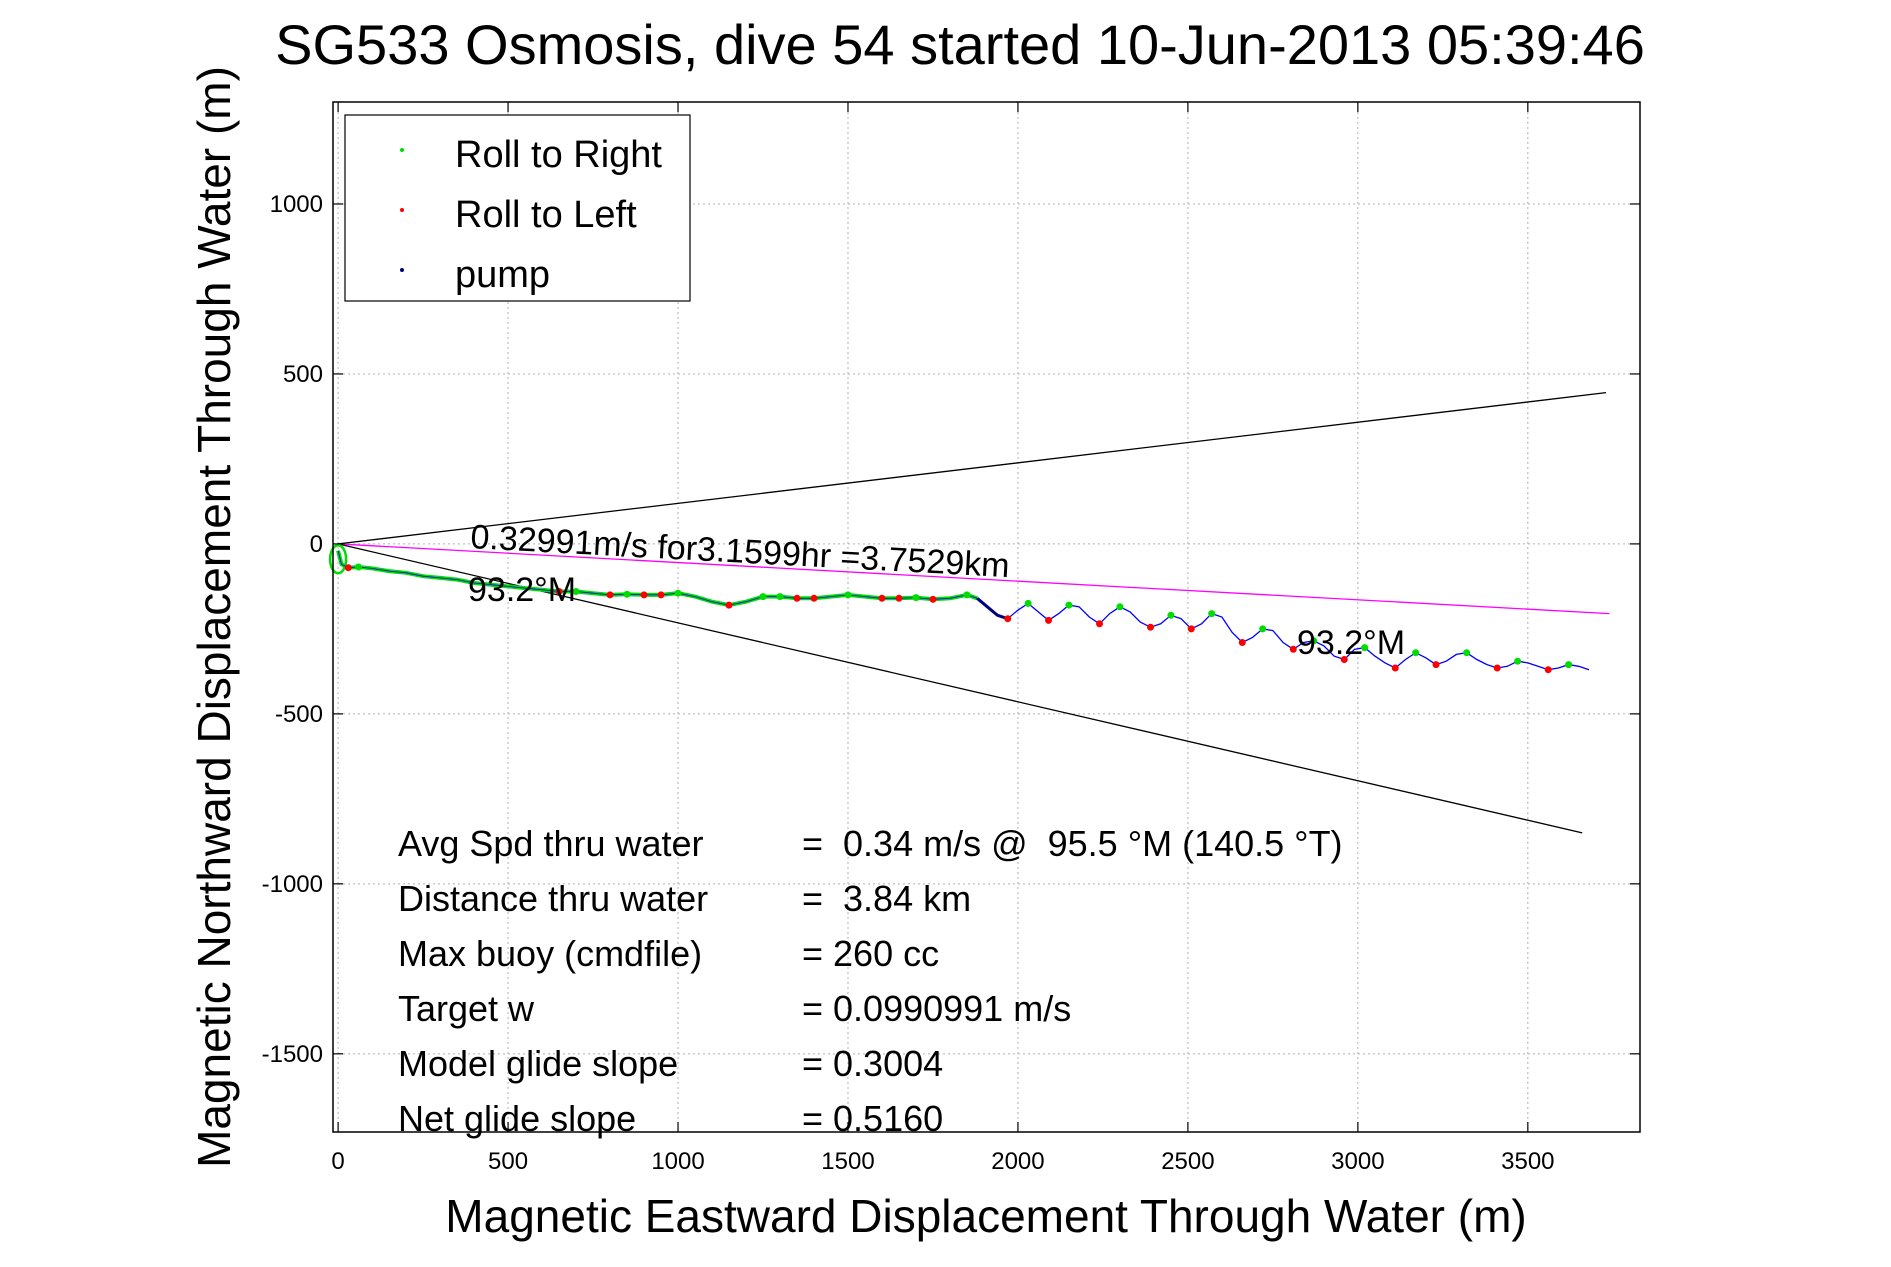  What do you see at coordinates (402, 210) in the screenshot?
I see `legend-marker-roll-left` at bounding box center [402, 210].